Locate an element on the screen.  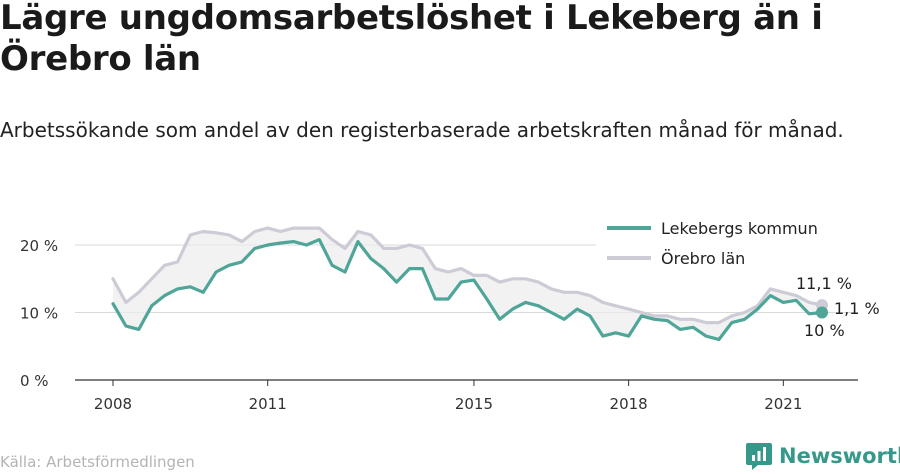
brand-logo: Newsworthy is located at coordinates (822, 456).